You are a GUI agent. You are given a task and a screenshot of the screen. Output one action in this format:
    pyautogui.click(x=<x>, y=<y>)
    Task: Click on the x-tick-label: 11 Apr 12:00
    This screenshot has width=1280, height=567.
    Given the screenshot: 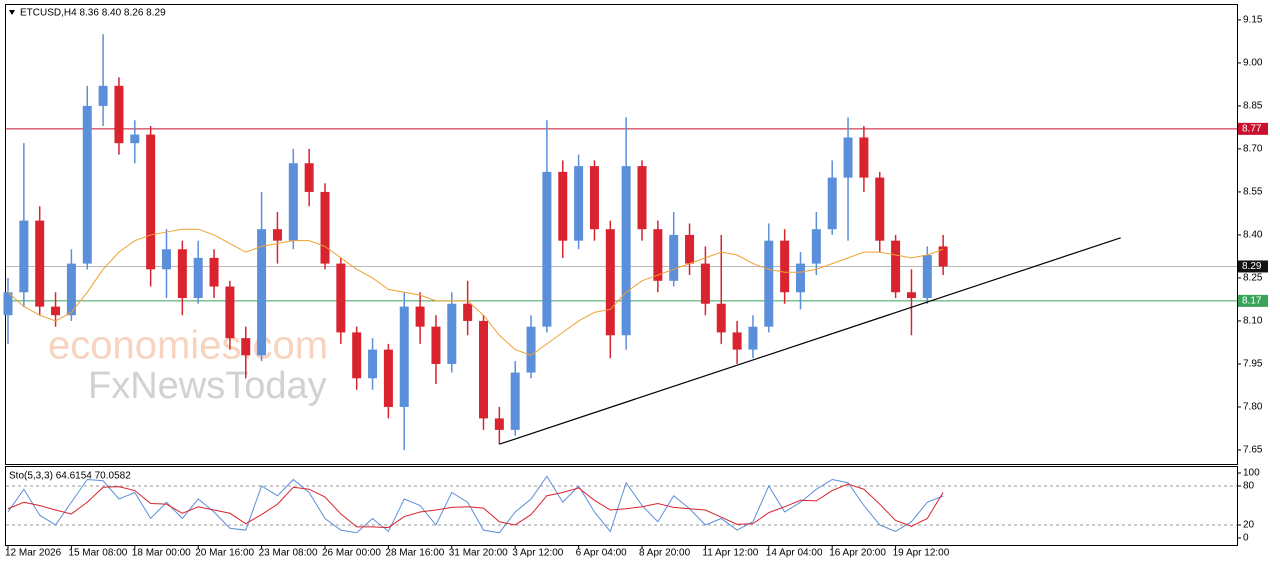 What is the action you would take?
    pyautogui.click(x=730, y=553)
    